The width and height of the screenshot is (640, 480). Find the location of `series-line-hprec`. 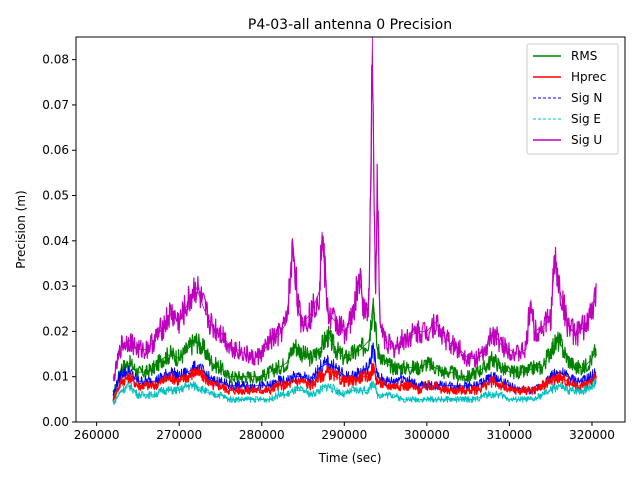

series-line-hprec is located at coordinates (354, 382).